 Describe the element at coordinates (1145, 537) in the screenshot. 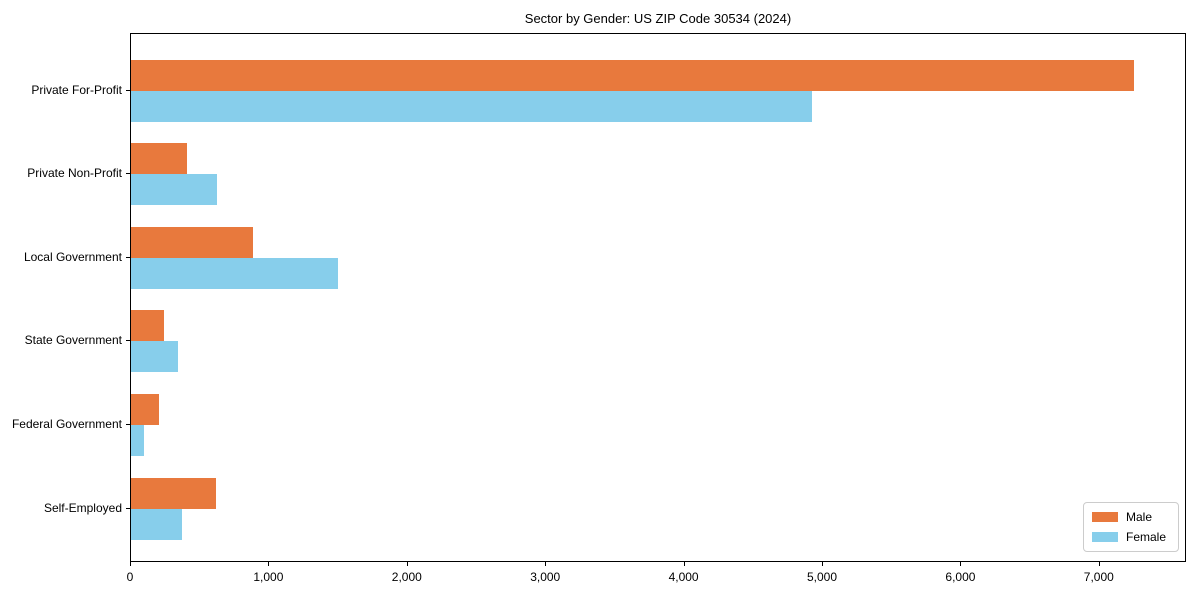

I see `legend-label-female: Female` at that location.